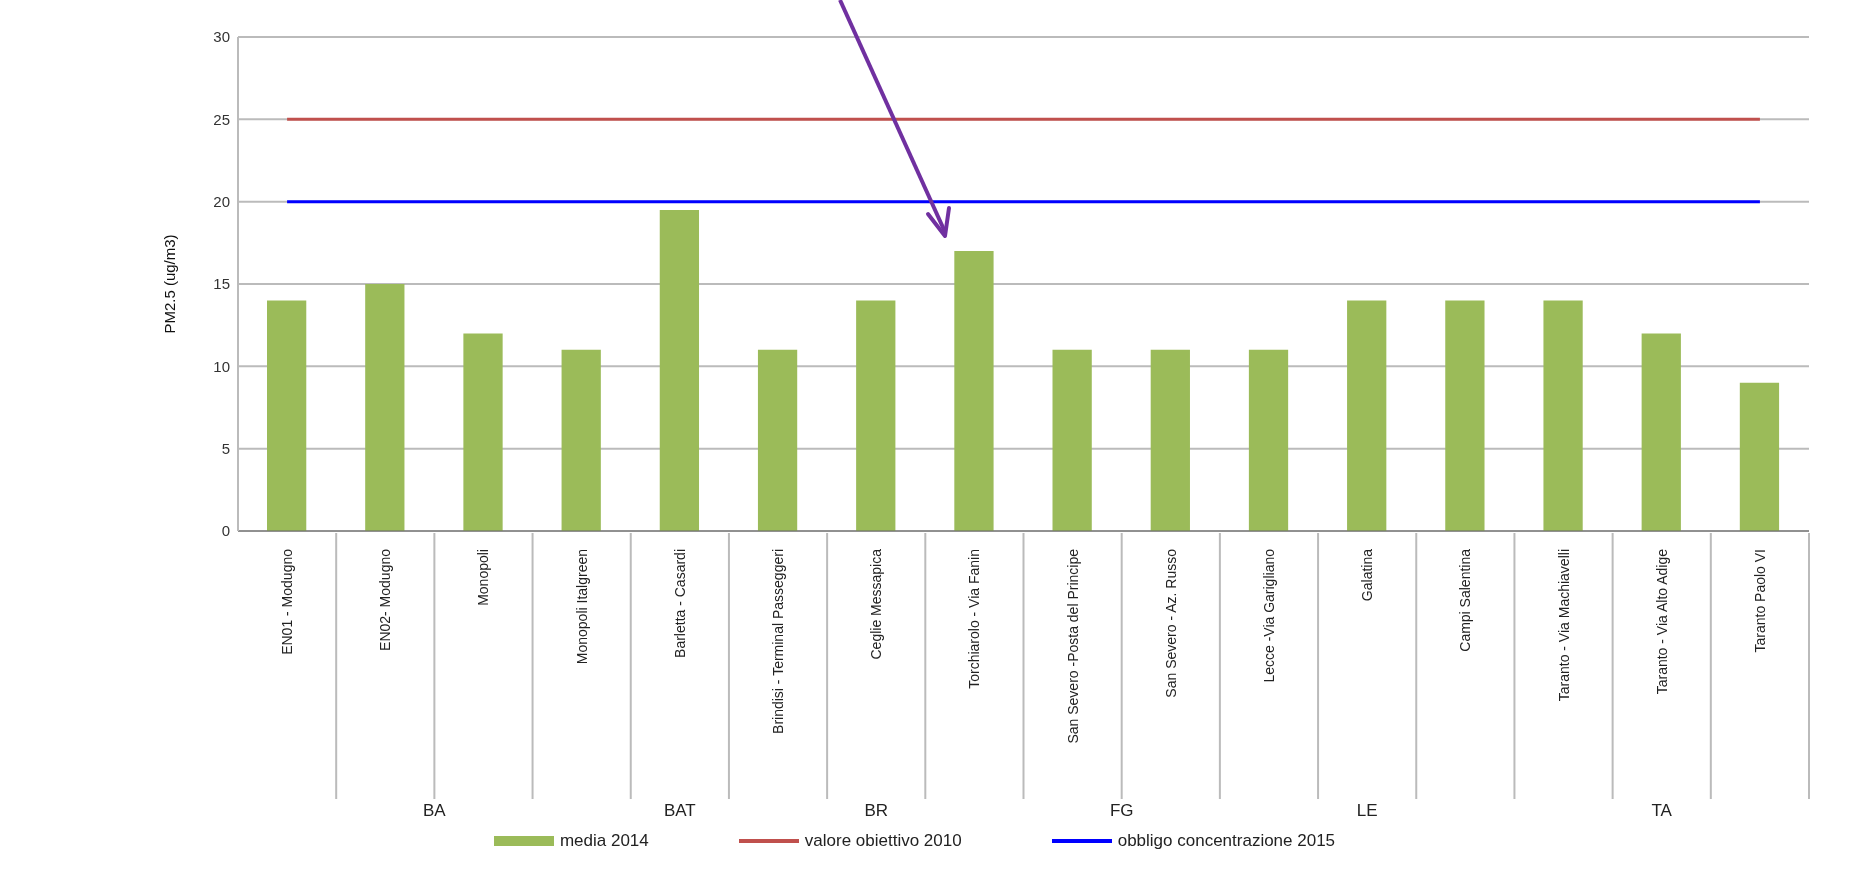  I want to click on y-tick-label: 5, so click(225, 448).